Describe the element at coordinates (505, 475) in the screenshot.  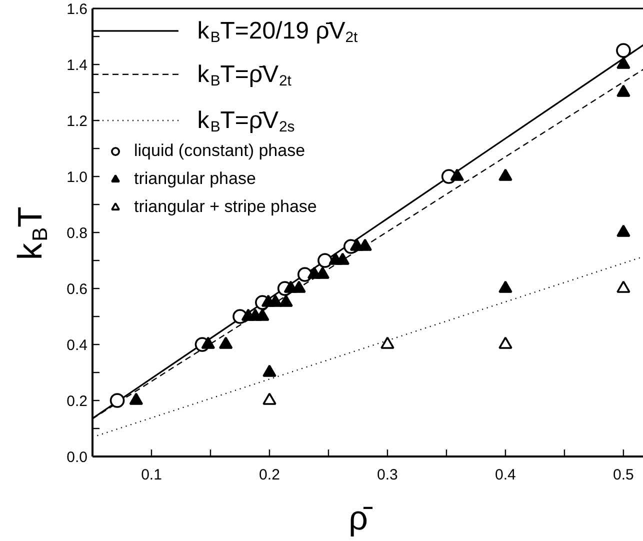
I see `x-tick-label: 0.4` at that location.